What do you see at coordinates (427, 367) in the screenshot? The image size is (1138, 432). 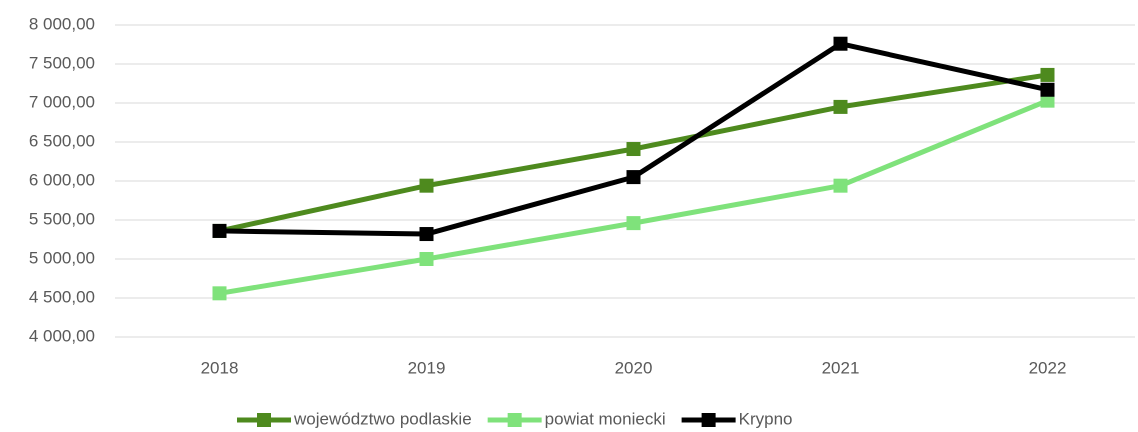 I see `x-tick-label: 2019` at bounding box center [427, 367].